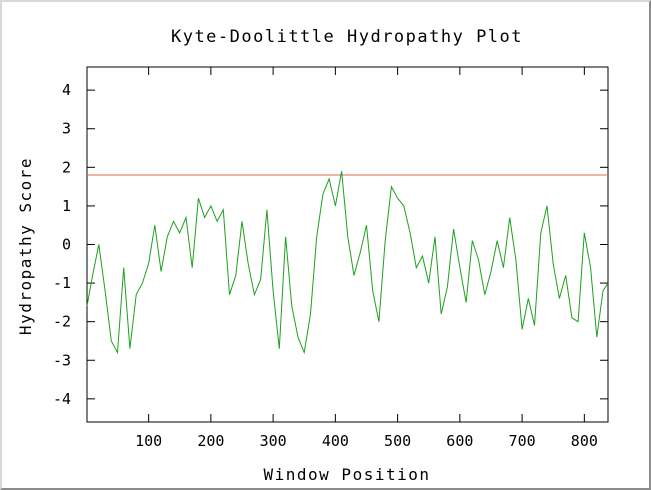 The width and height of the screenshot is (651, 490). I want to click on x-tick-label: 700, so click(522, 441).